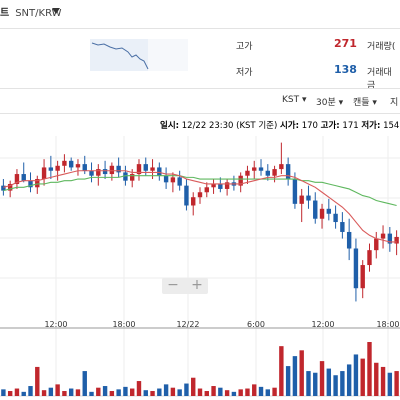 The image size is (400, 400). What do you see at coordinates (350, 126) in the screenshot?
I see `ohlc-high-value: 171` at bounding box center [350, 126].